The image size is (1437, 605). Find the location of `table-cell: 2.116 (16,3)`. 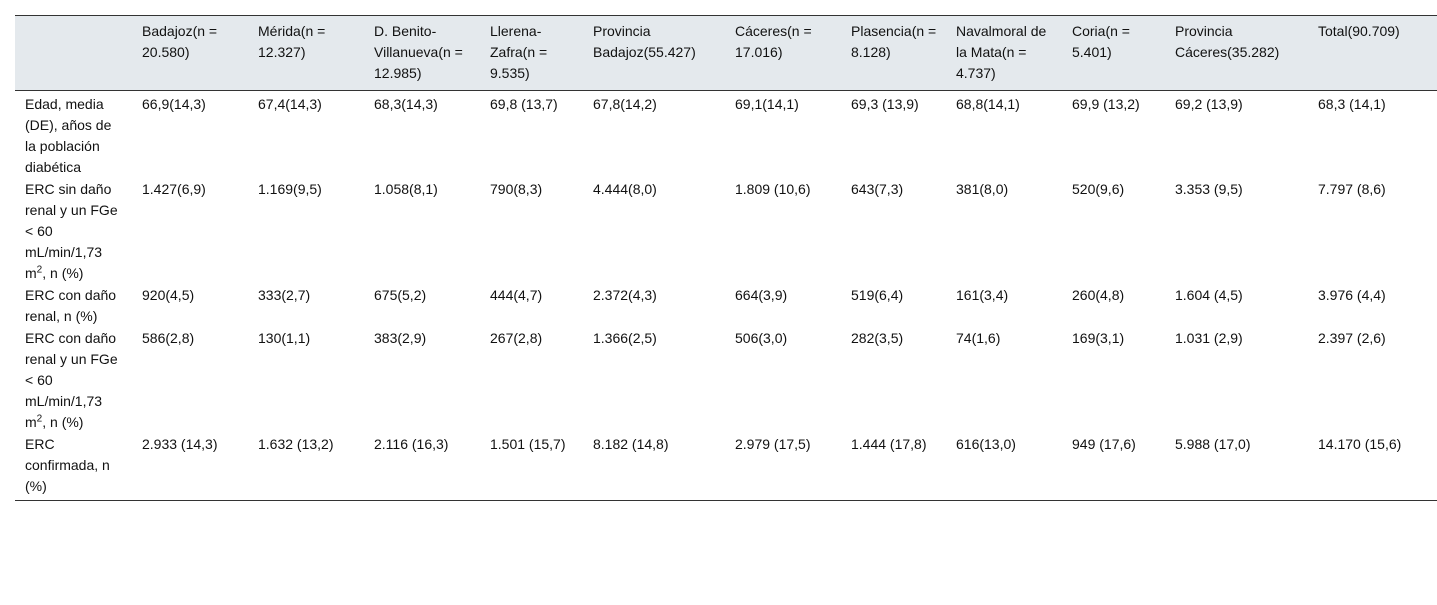

table-cell: 2.116 (16,3) is located at coordinates (411, 444).